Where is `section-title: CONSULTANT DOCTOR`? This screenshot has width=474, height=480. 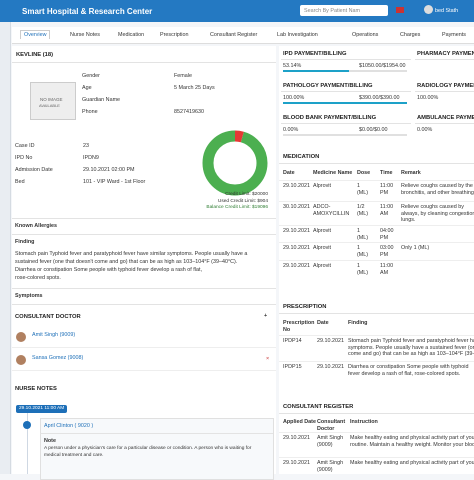 section-title: CONSULTANT DOCTOR is located at coordinates (48, 317).